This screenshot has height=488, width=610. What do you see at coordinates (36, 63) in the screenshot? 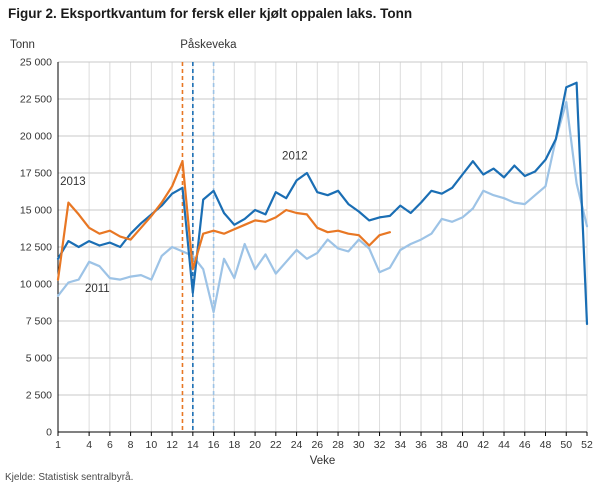
I see `y-tick-label: 25 000` at bounding box center [36, 63].